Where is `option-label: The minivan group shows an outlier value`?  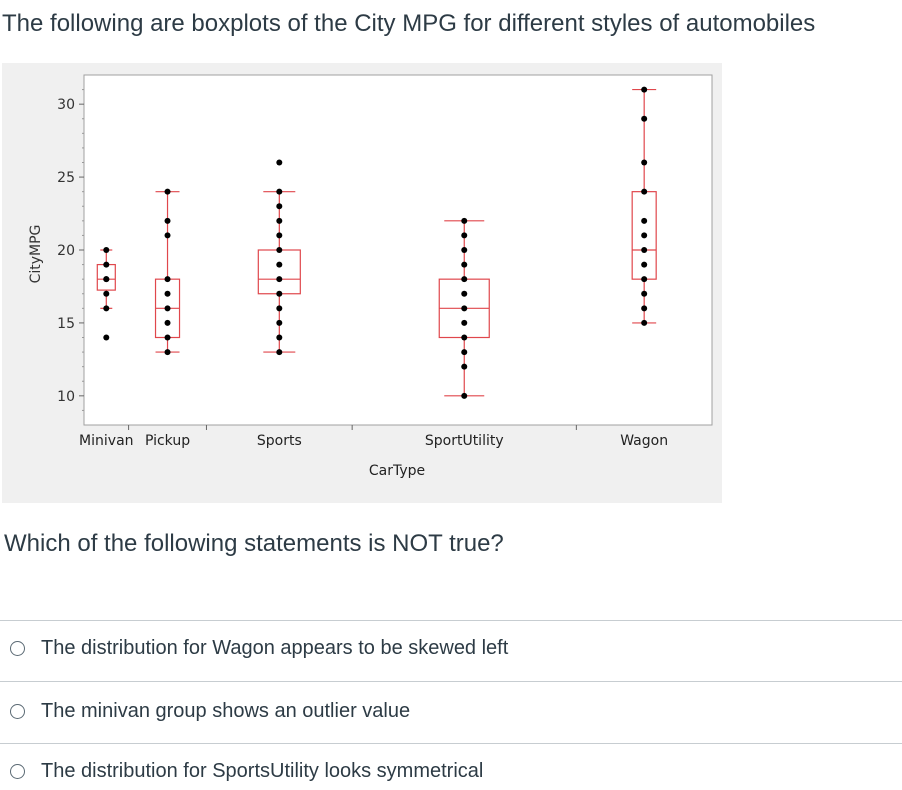 option-label: The minivan group shows an outlier value is located at coordinates (226, 710).